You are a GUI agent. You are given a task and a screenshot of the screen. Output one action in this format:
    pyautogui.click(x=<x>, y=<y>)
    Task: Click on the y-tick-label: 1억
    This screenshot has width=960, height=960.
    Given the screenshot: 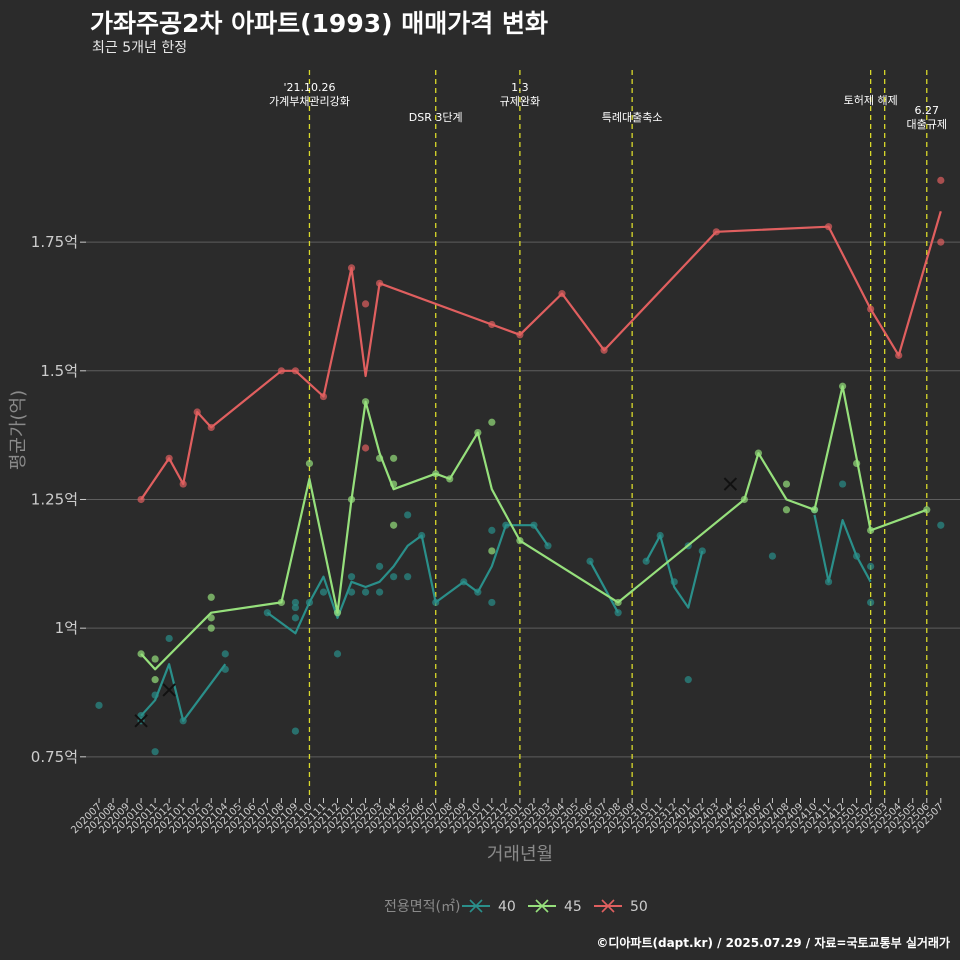 What is the action you would take?
    pyautogui.click(x=66, y=628)
    